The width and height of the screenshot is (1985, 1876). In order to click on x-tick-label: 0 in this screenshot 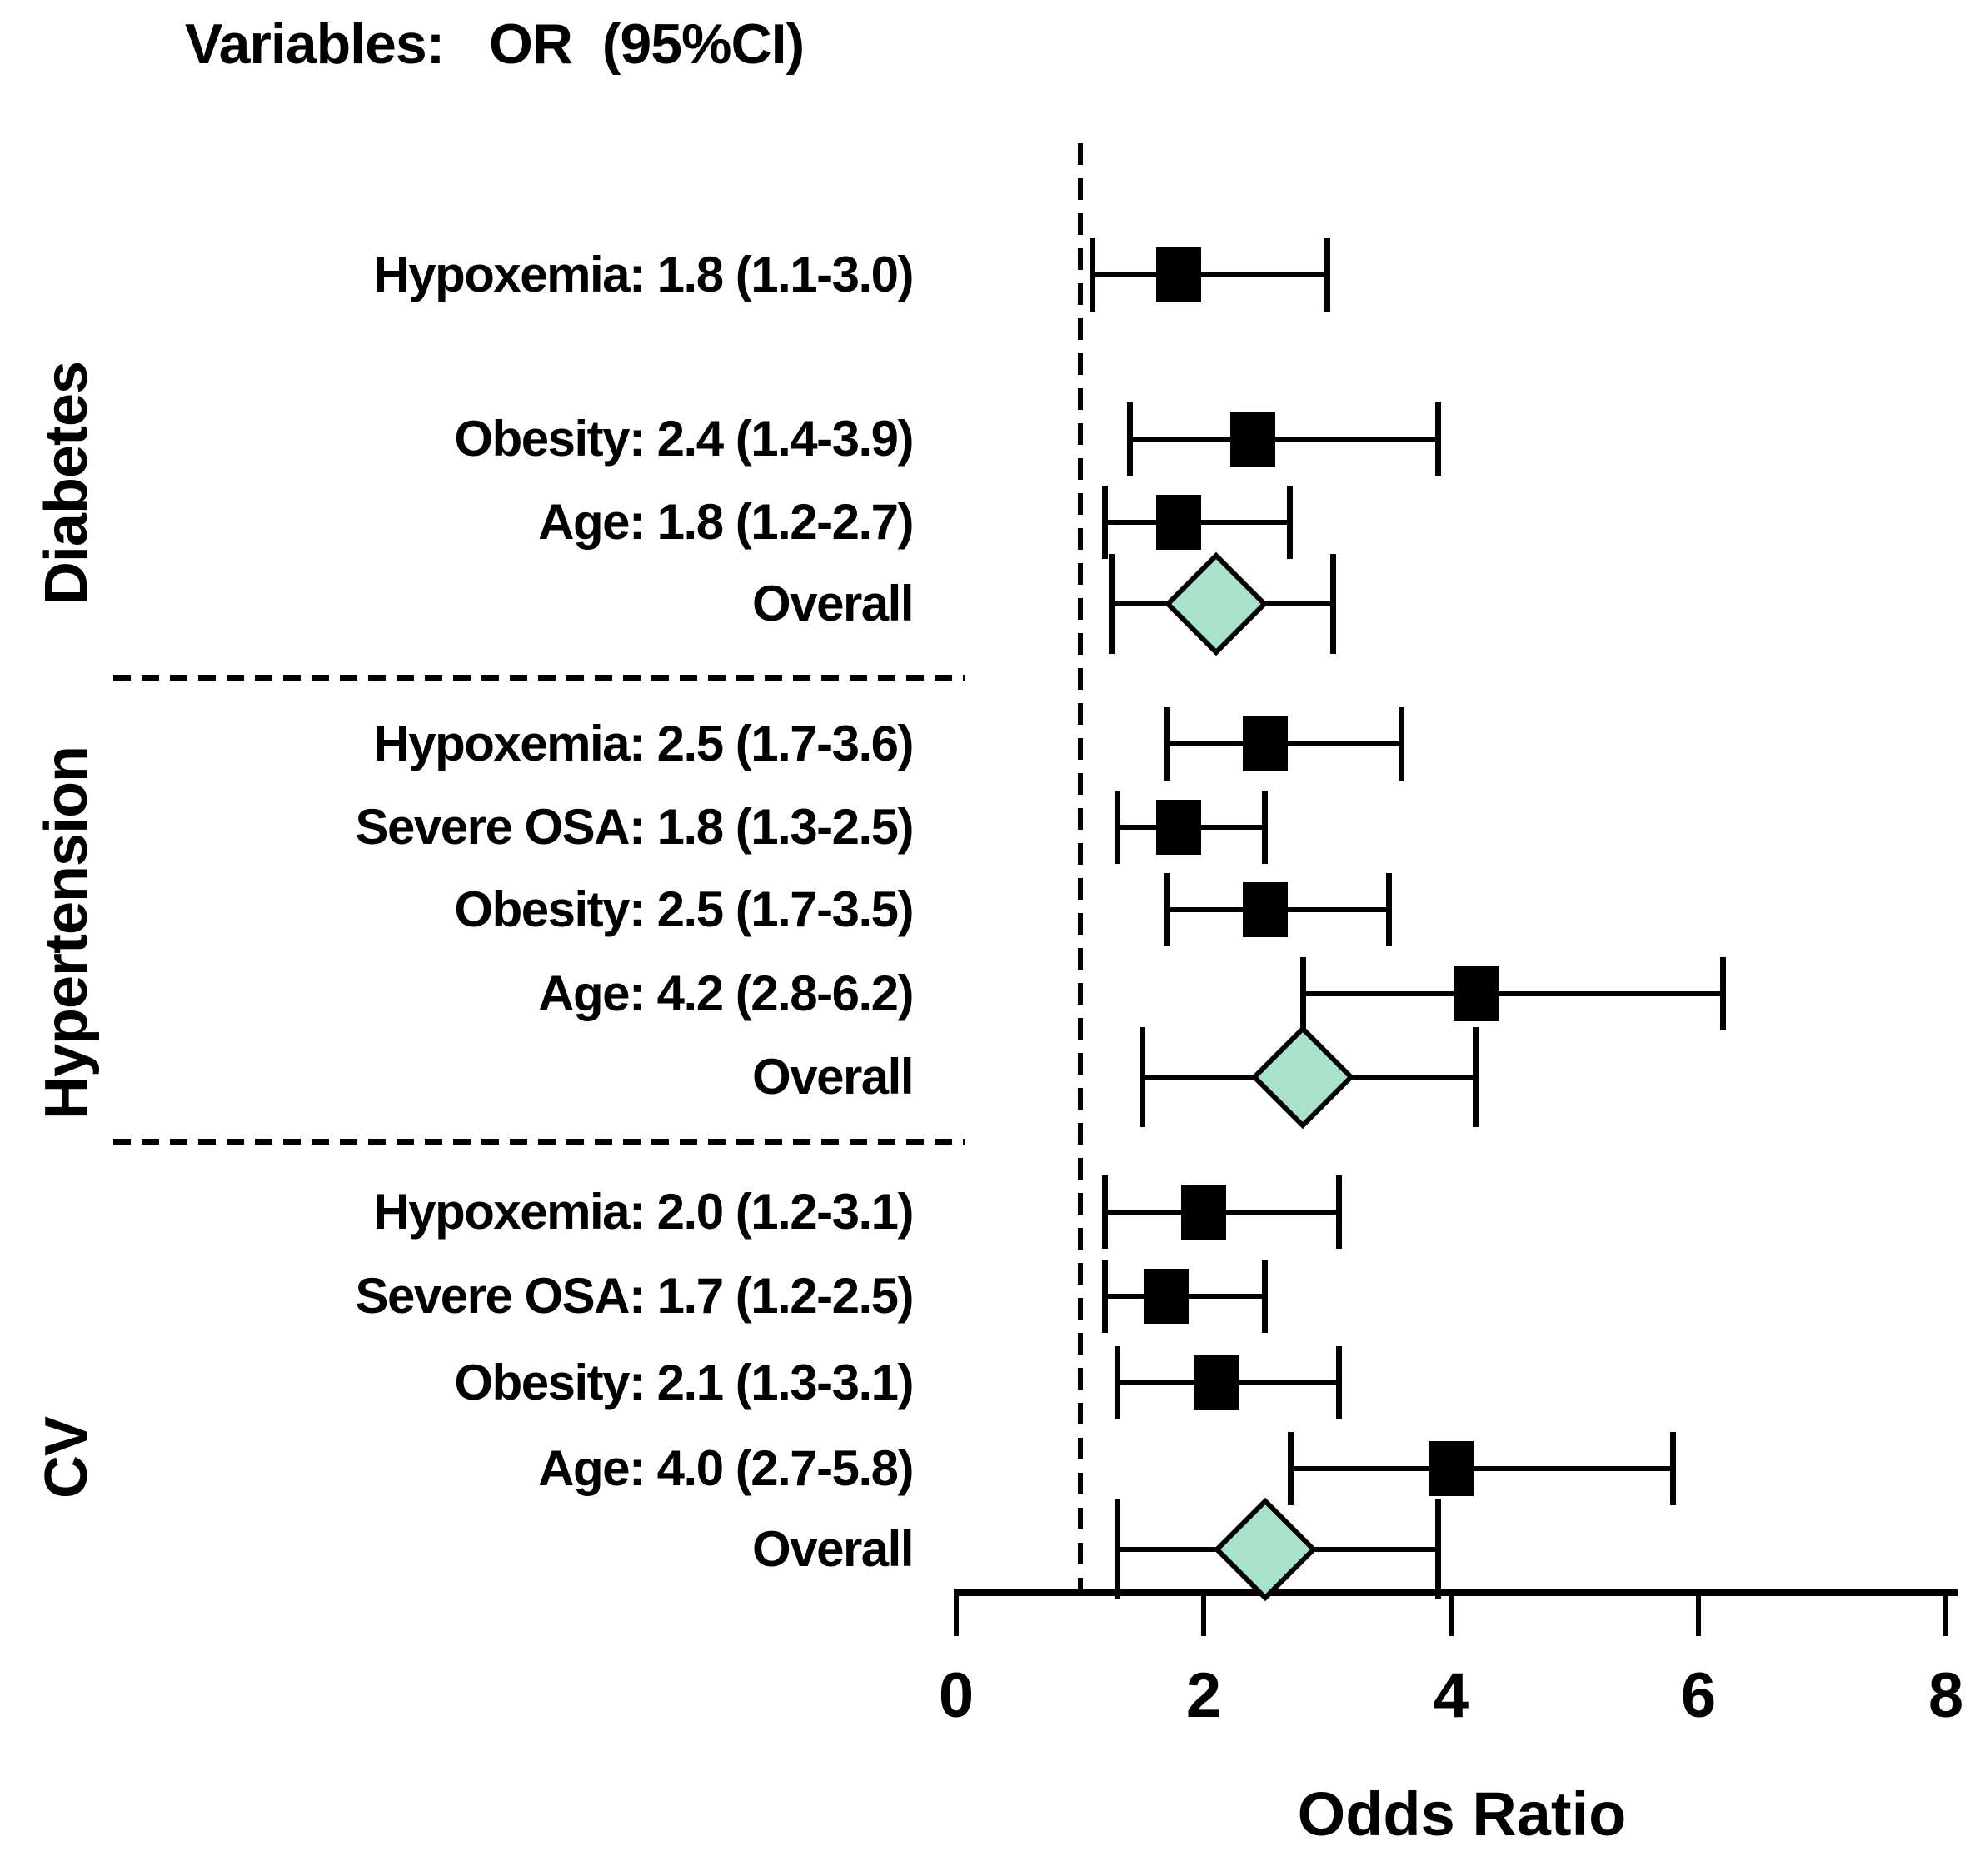, I will do `click(956, 1695)`.